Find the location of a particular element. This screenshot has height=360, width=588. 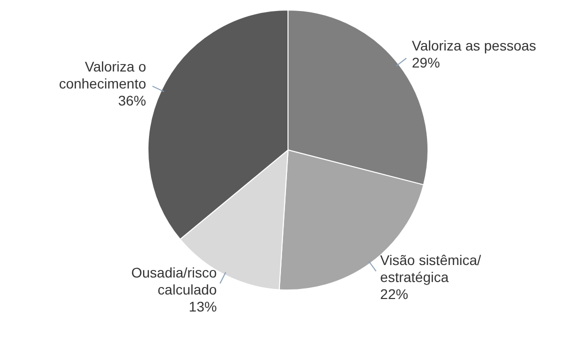

slice-label: Visão sistêmica/ estratégica is located at coordinates (431, 268).